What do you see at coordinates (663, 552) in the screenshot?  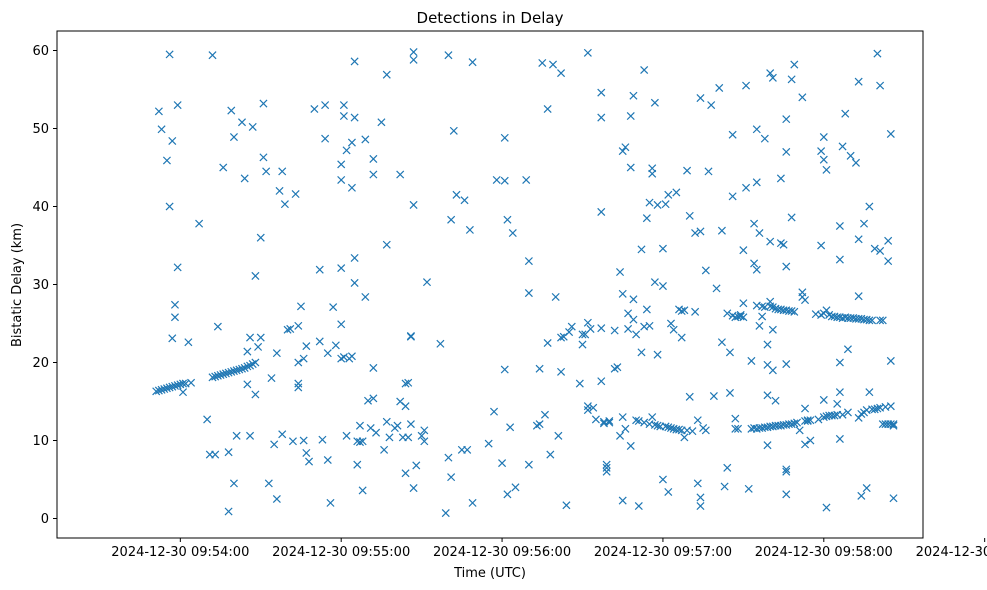 I see `x-tick-label: 2024-12-30 09:57:00` at bounding box center [663, 552].